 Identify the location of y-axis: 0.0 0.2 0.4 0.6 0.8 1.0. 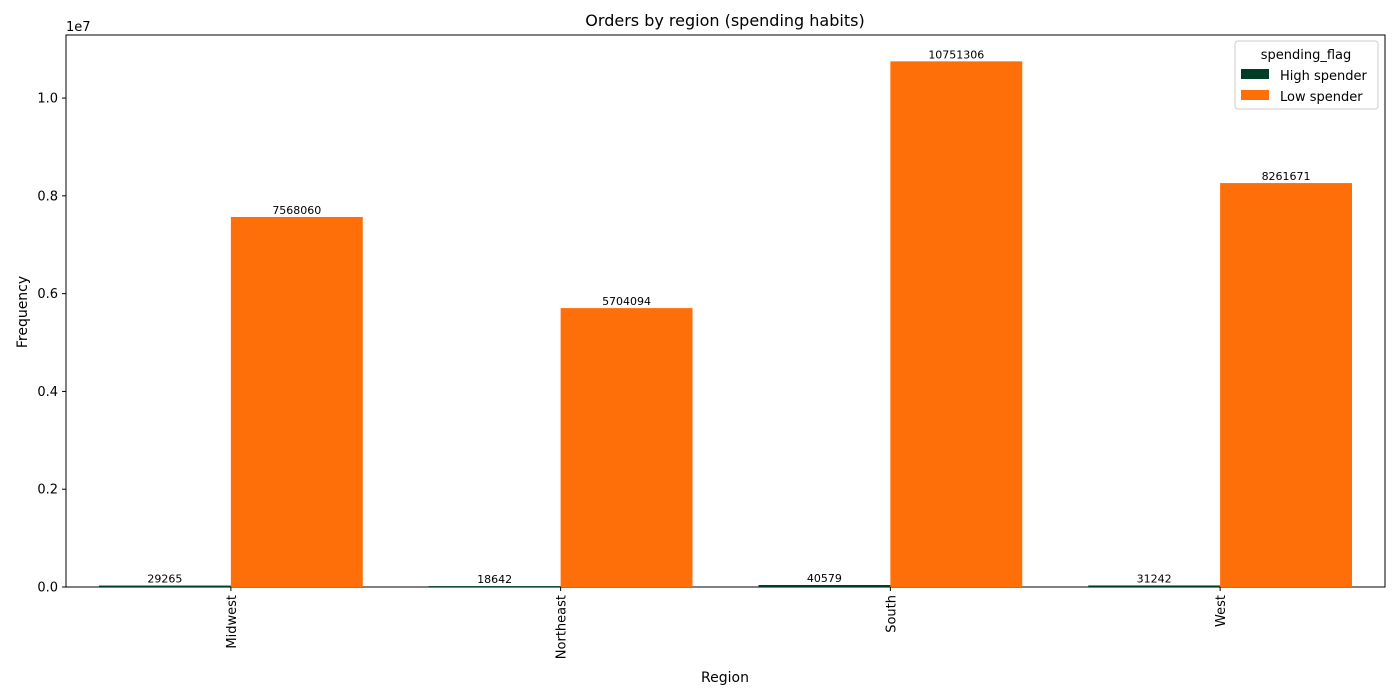
(51, 344).